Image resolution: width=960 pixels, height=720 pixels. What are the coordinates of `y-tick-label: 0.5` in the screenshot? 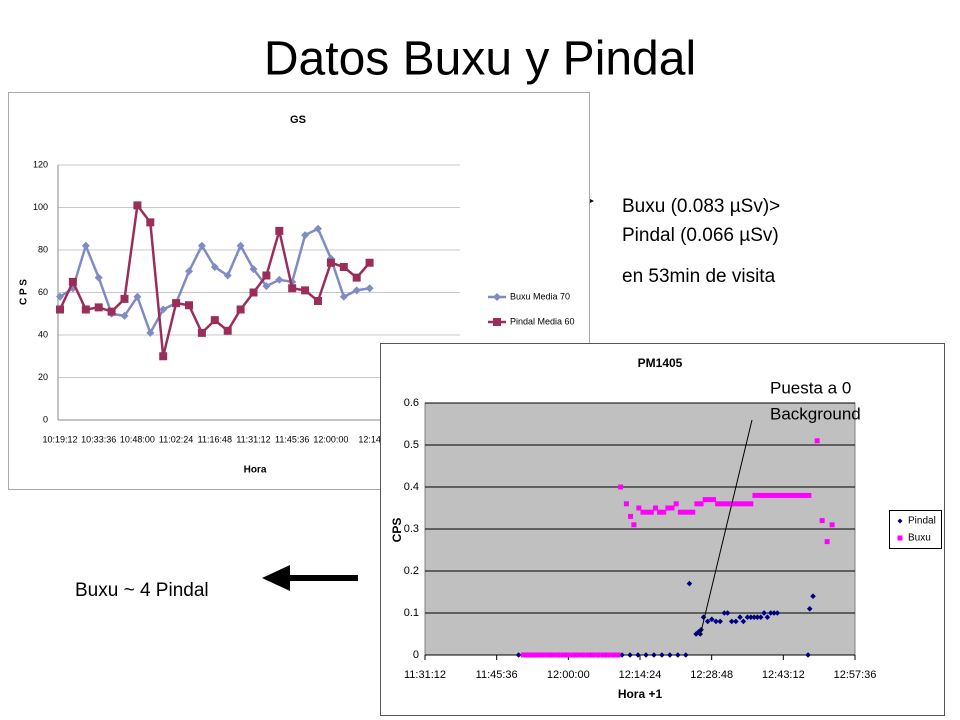 It's located at (411, 445).